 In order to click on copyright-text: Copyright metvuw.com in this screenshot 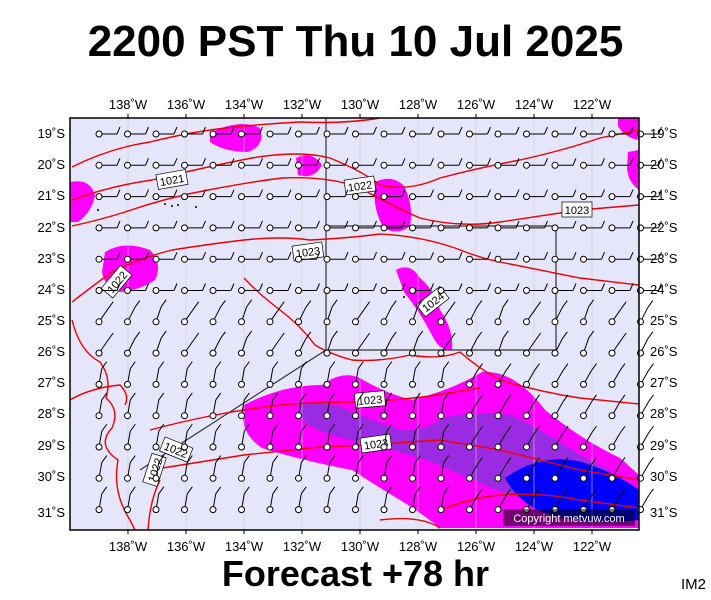, I will do `click(568, 519)`.